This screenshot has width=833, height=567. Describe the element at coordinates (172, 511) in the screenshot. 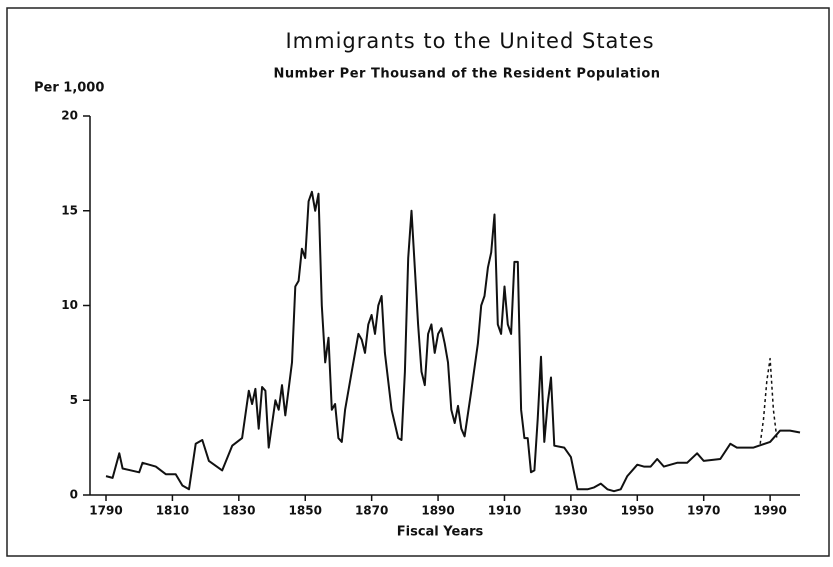

I see `x-tick-label: 1810` at that location.